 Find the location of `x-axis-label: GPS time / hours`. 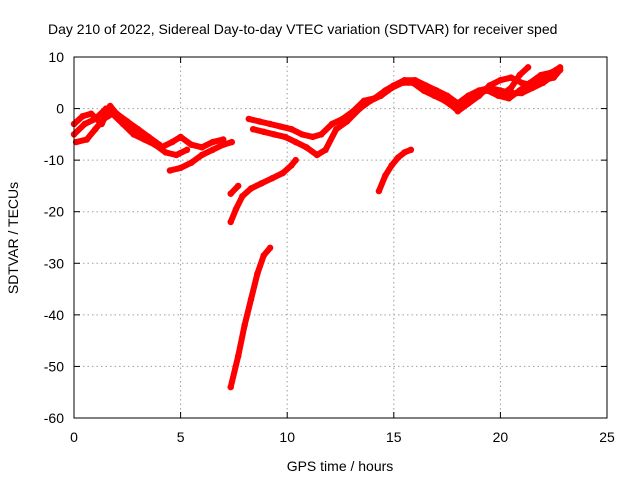

x-axis-label: GPS time / hours is located at coordinates (340, 466).